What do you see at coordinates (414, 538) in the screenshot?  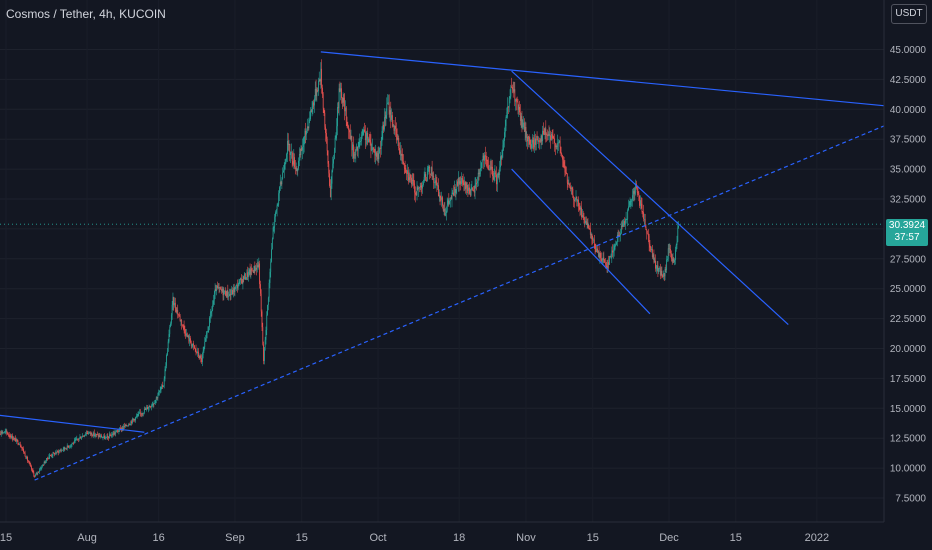 I see `time-axis: 15 Aug 16 Sep 15 Oct 18 Nov 15 Dec 15 2022` at bounding box center [414, 538].